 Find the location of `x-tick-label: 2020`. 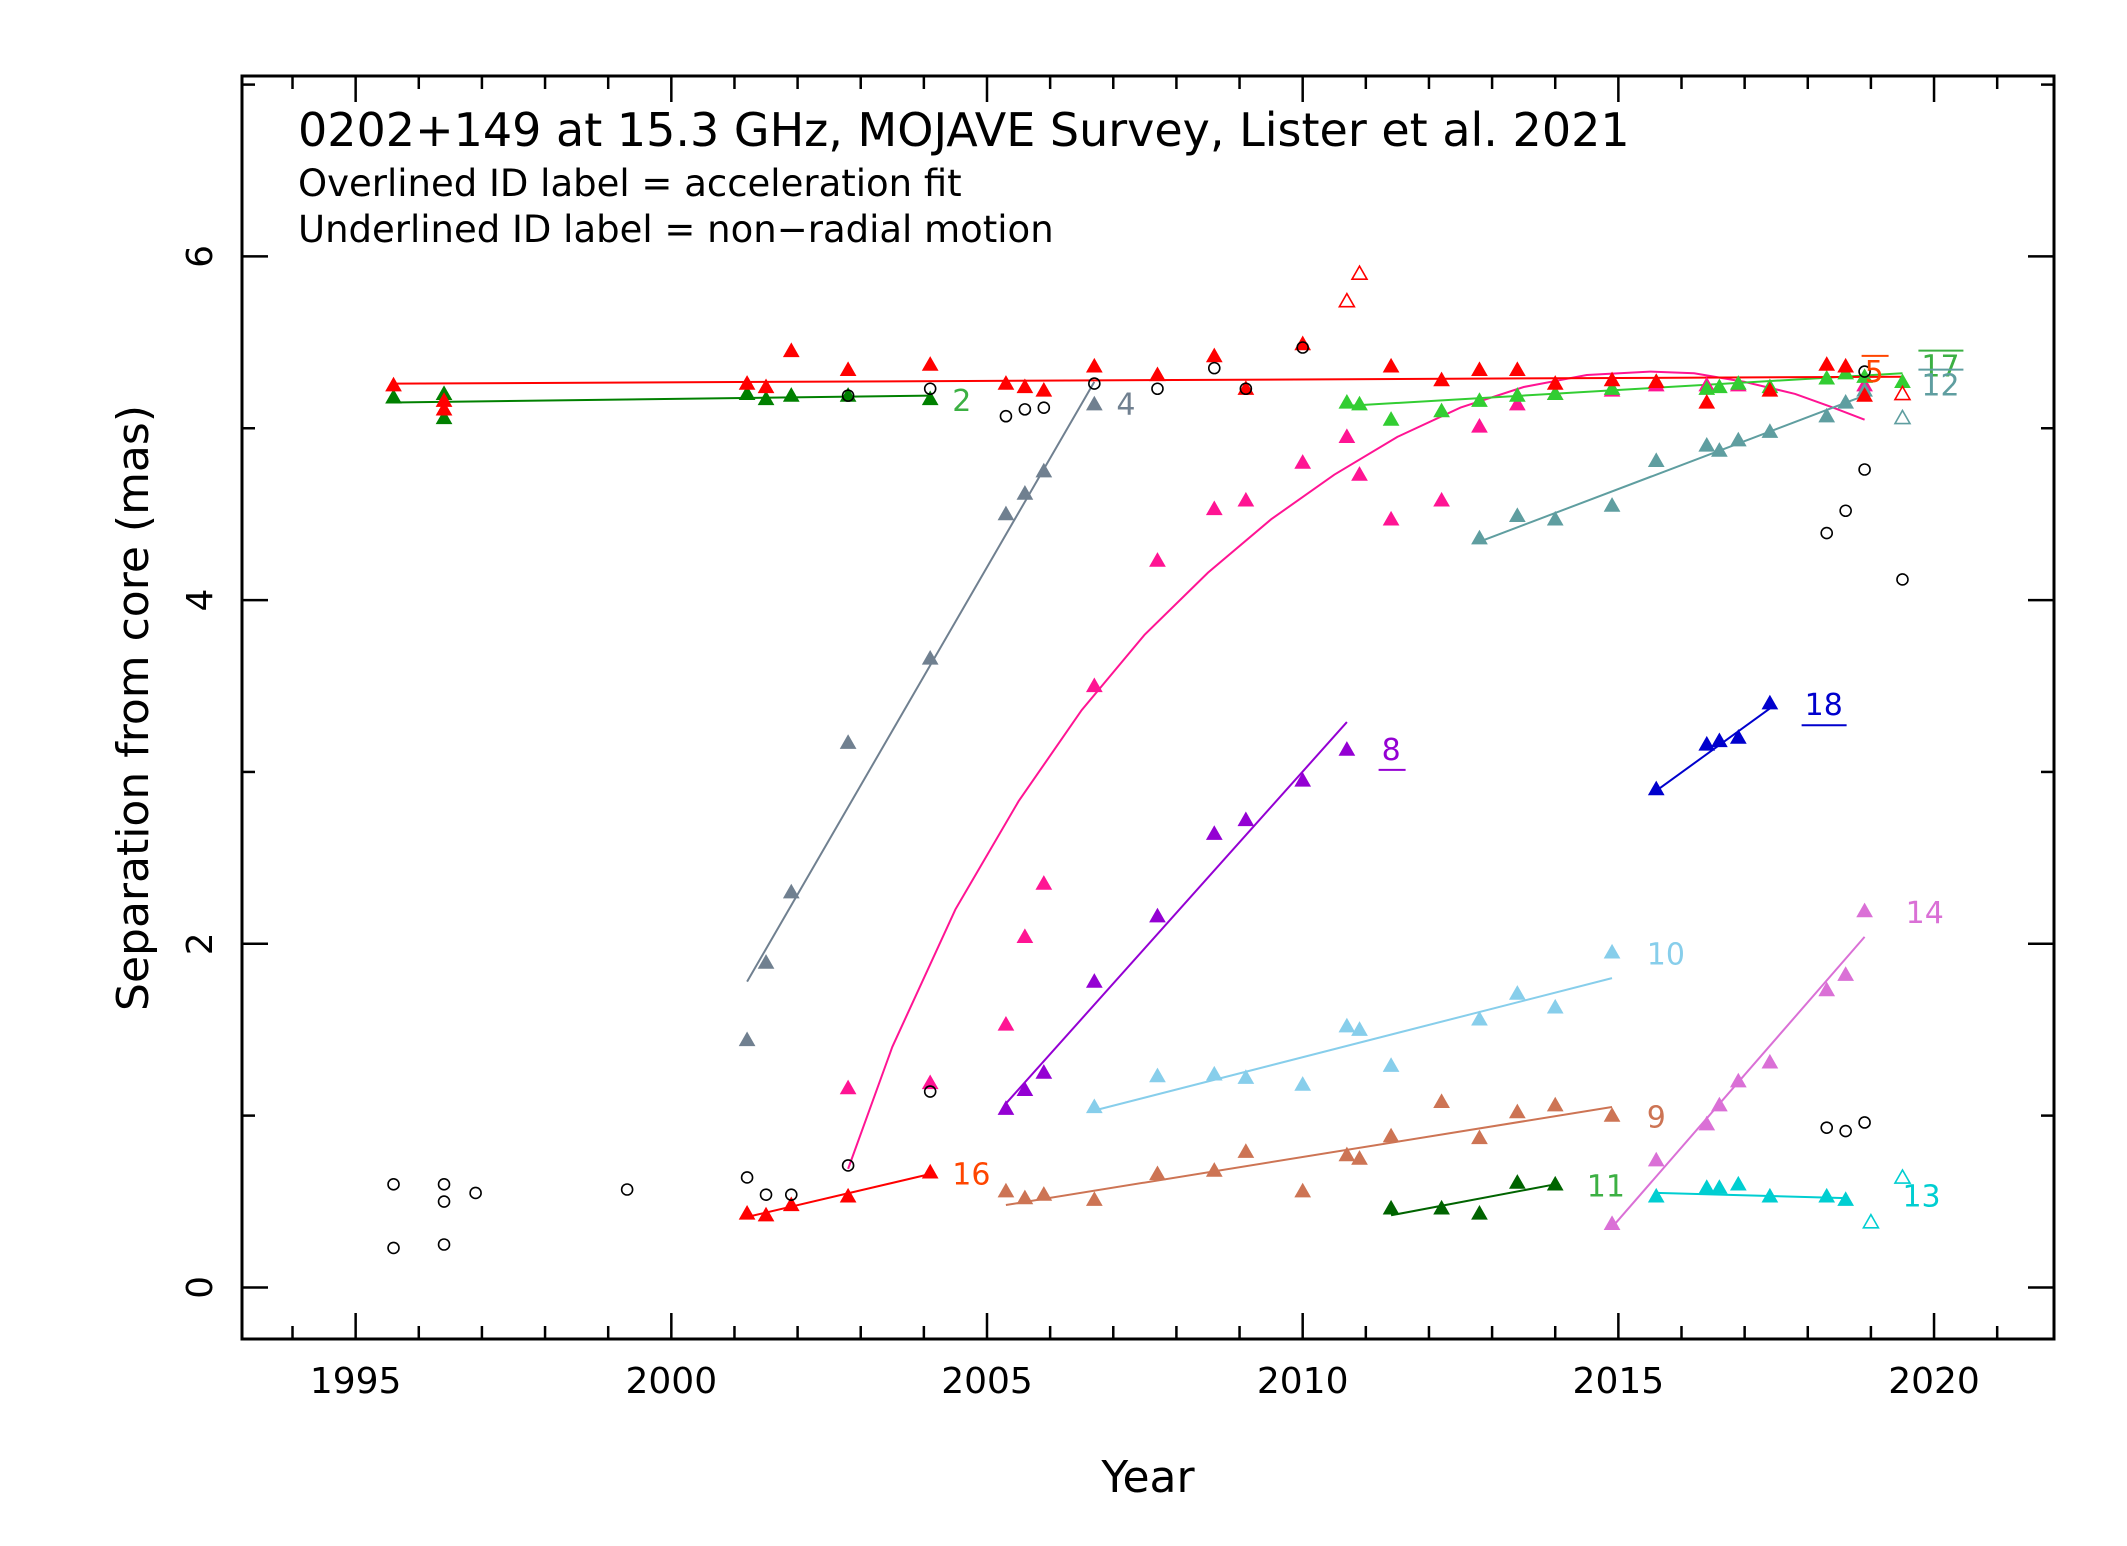

x-tick-label: 2020 is located at coordinates (1934, 1381).